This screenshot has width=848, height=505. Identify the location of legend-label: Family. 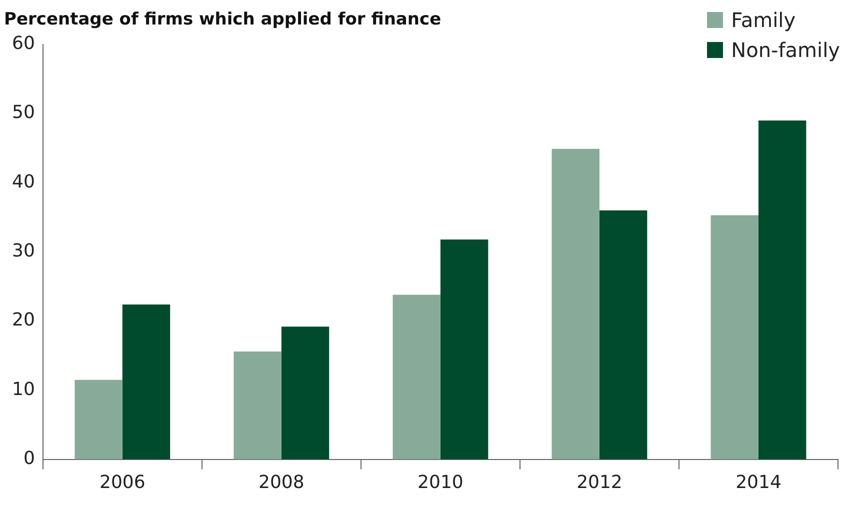
(763, 20).